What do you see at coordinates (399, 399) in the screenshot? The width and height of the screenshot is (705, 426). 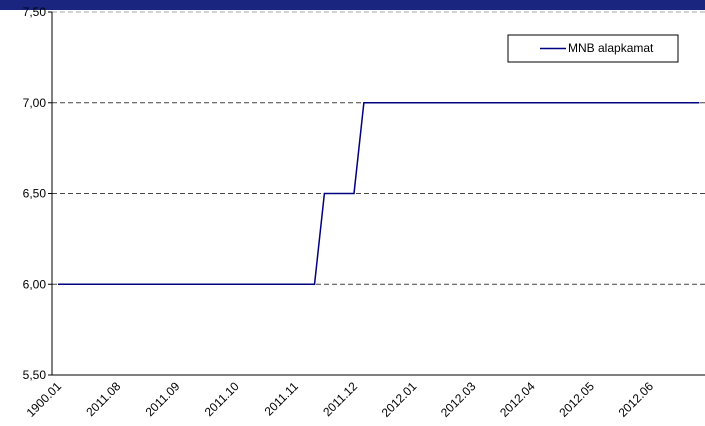 I see `x-tick-label: 2012.01` at bounding box center [399, 399].